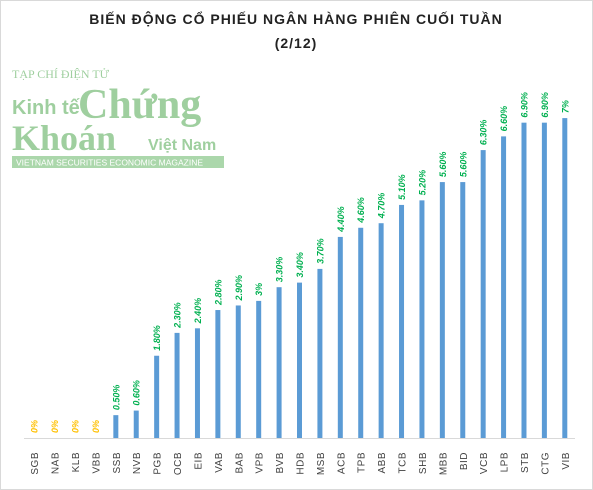  What do you see at coordinates (565, 106) in the screenshot?
I see `value-label: 7%` at bounding box center [565, 106].